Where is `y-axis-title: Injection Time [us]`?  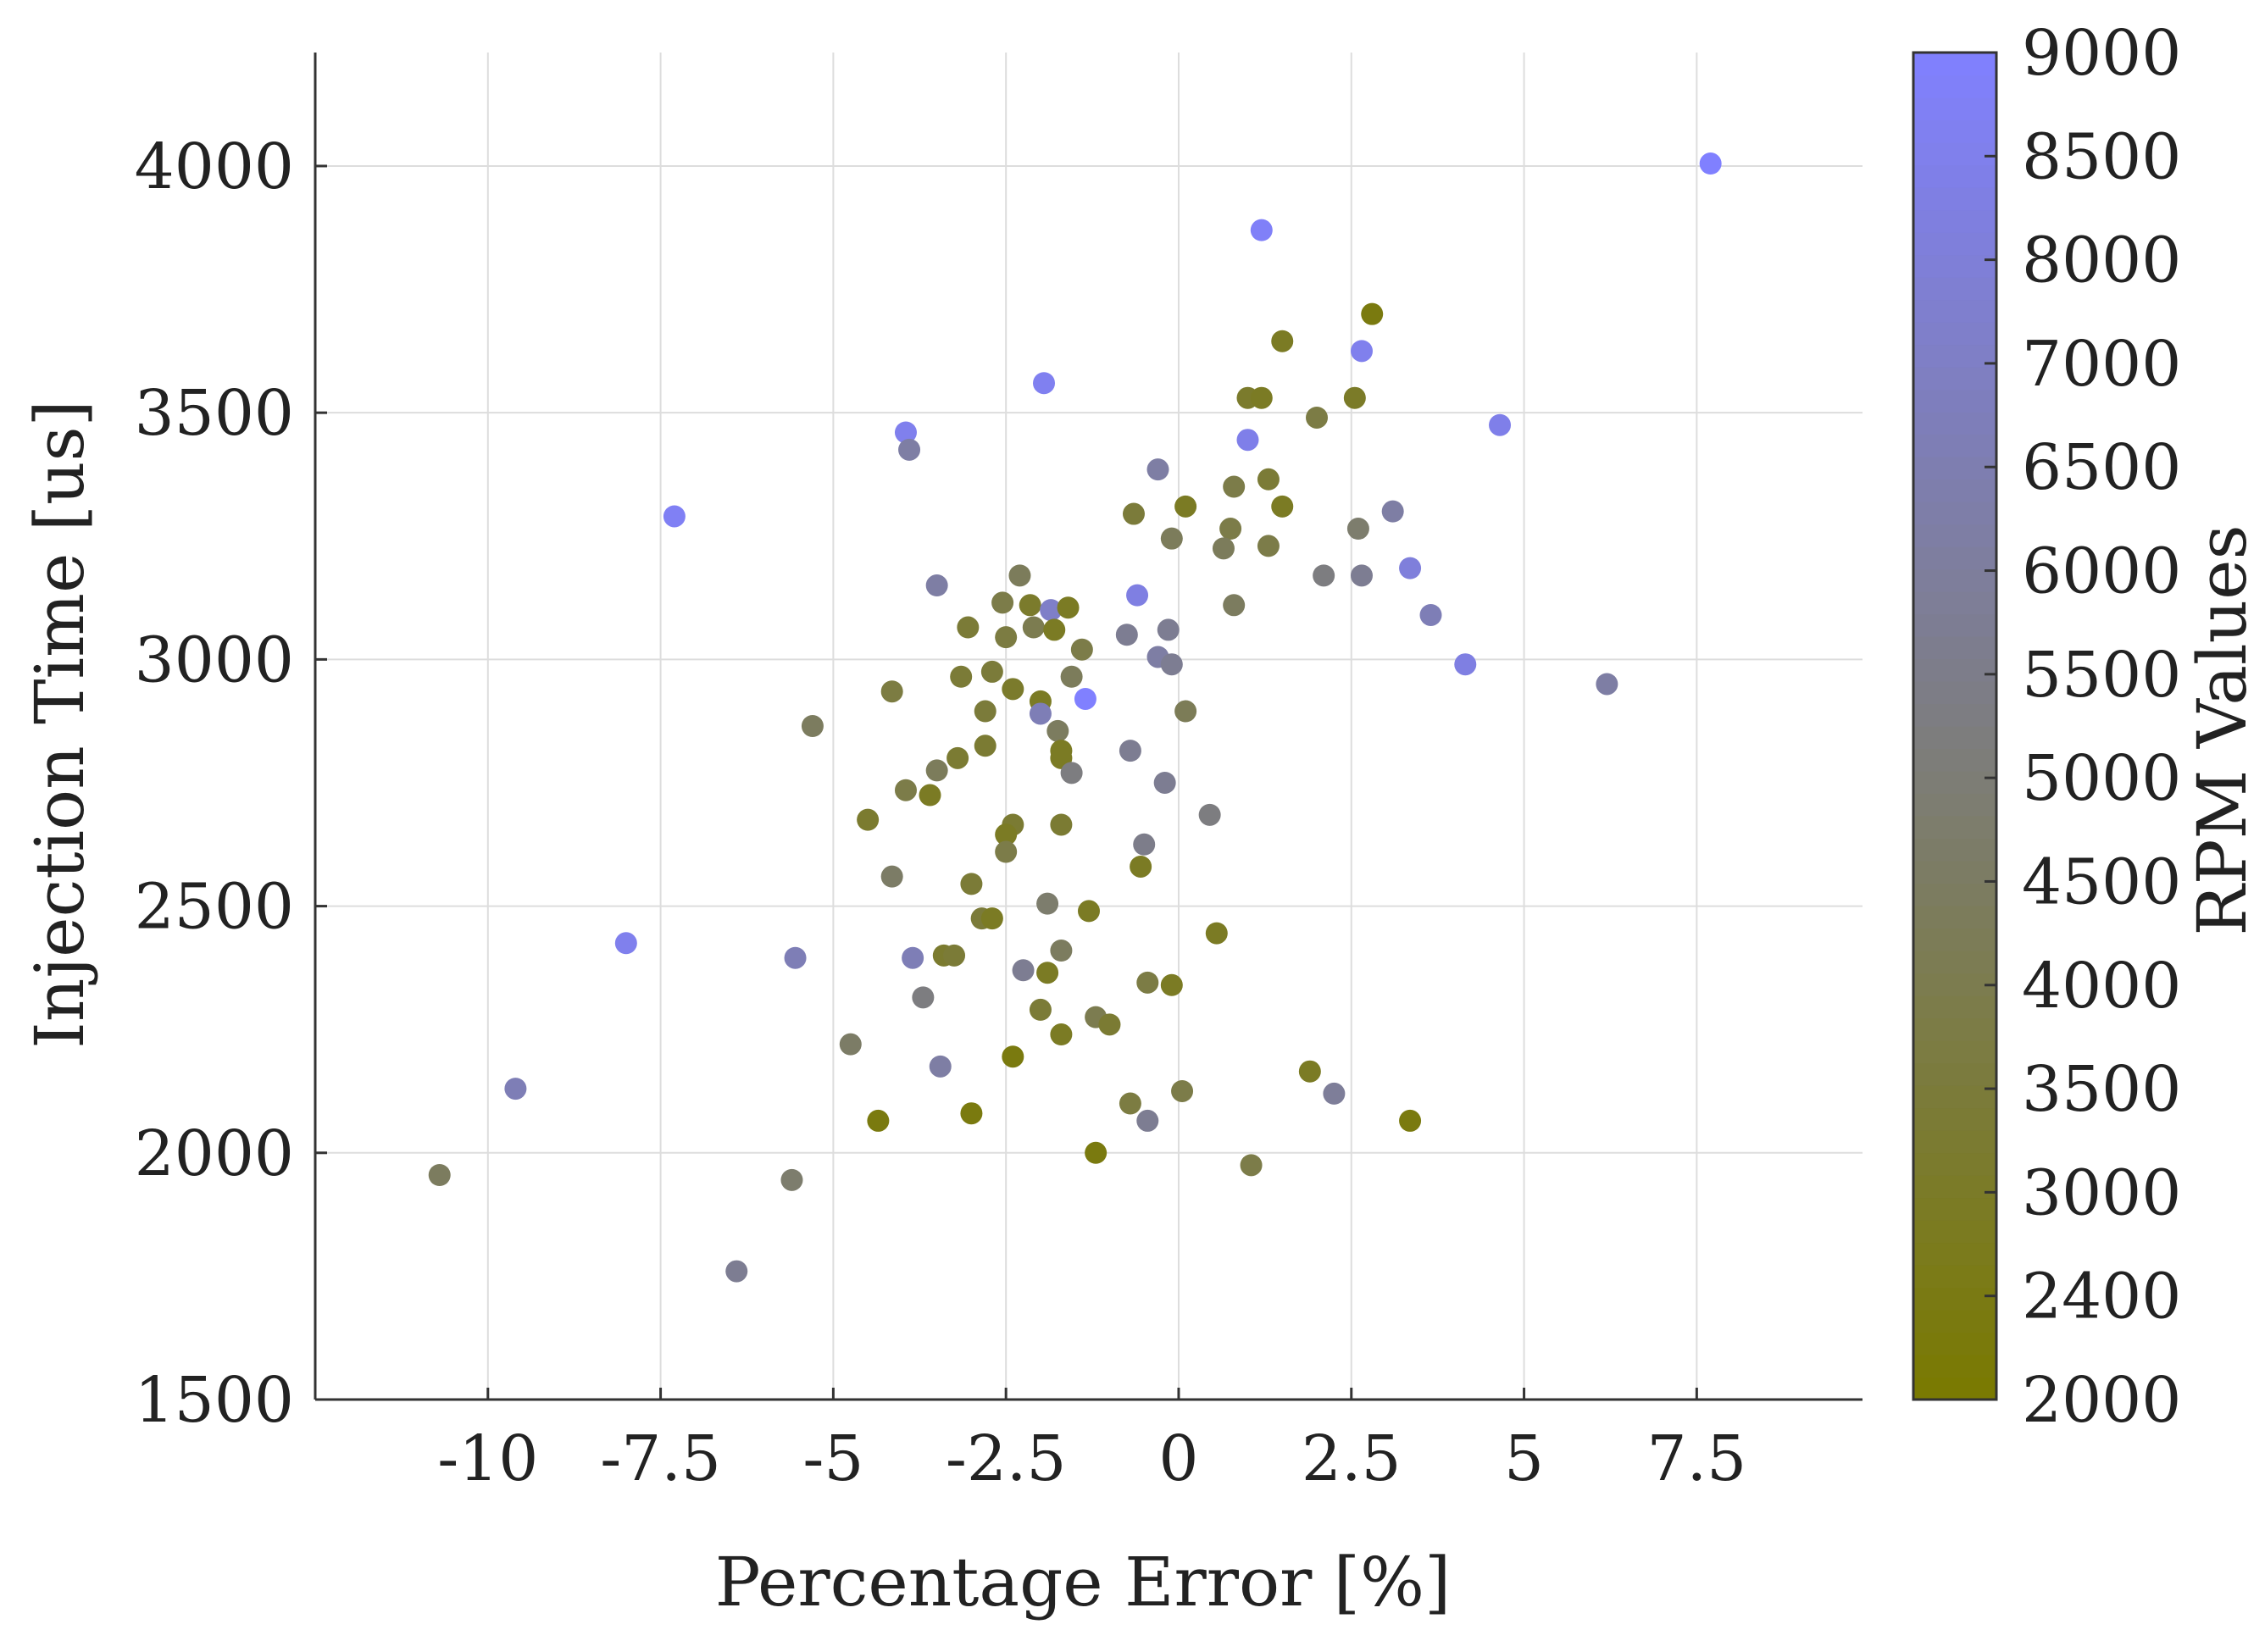 y-axis-title: Injection Time [us] is located at coordinates (60, 724).